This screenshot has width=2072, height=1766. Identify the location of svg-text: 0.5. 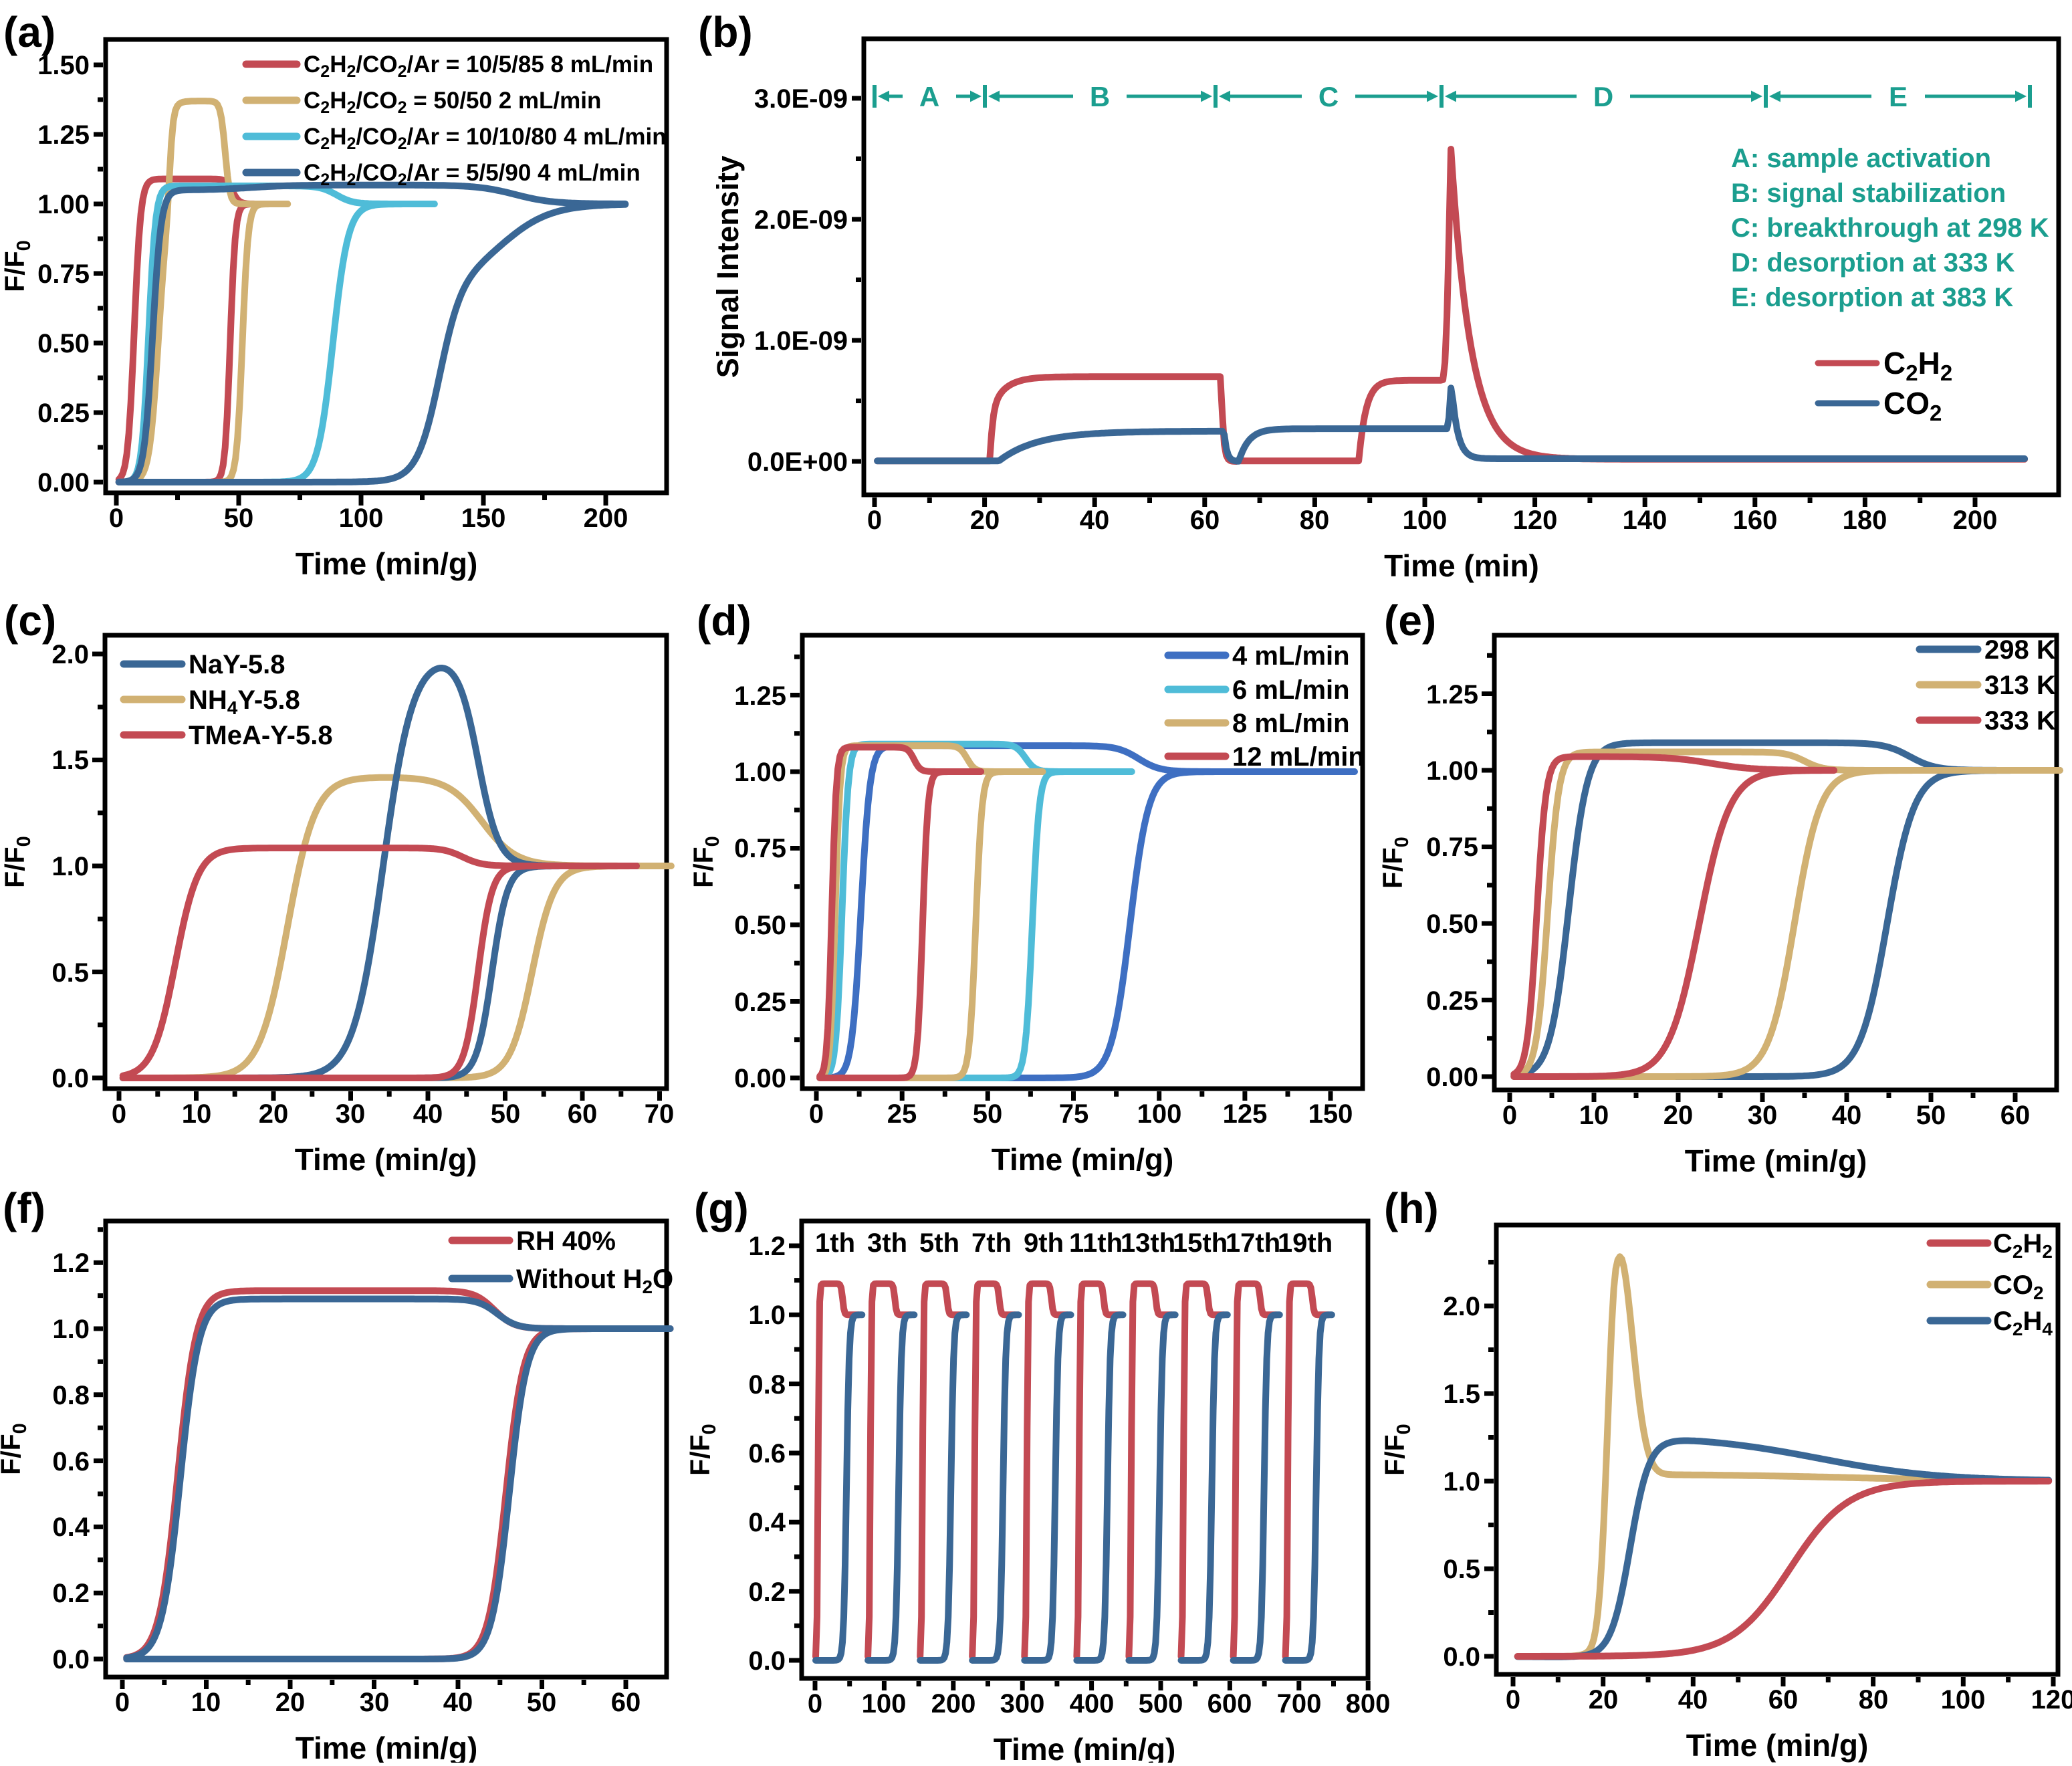
(70, 973).